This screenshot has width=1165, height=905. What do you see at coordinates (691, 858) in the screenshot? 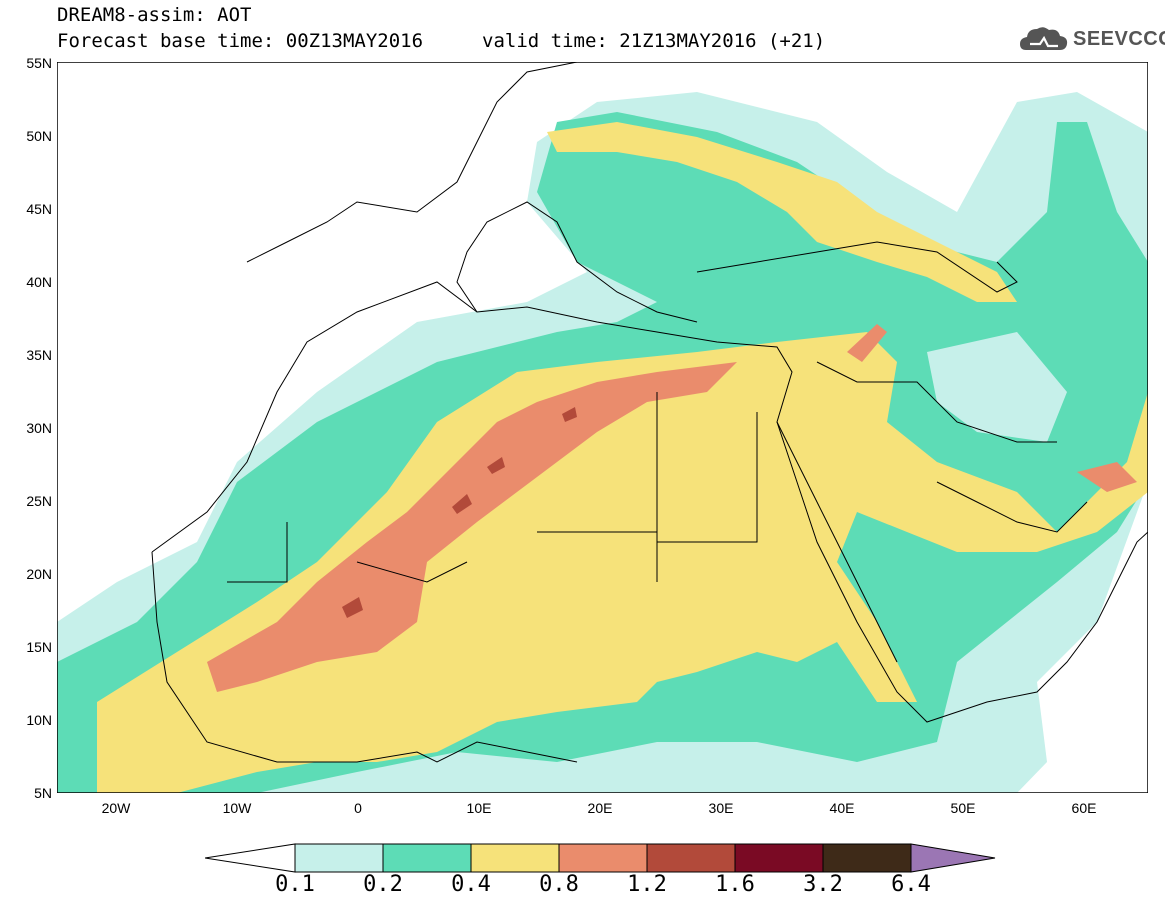
I see `colorbar-swatch-1.2` at bounding box center [691, 858].